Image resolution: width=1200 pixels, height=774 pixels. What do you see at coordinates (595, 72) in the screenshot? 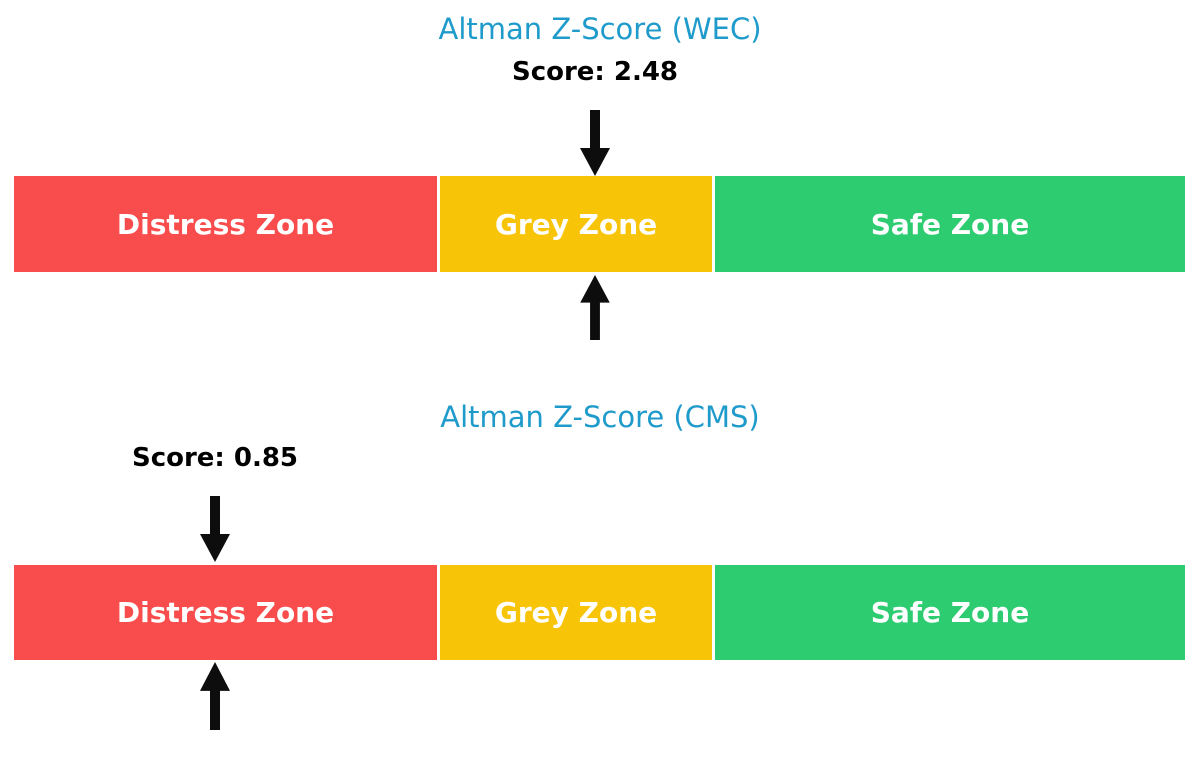
I see `score-label-wec: Score: 2.48` at bounding box center [595, 72].